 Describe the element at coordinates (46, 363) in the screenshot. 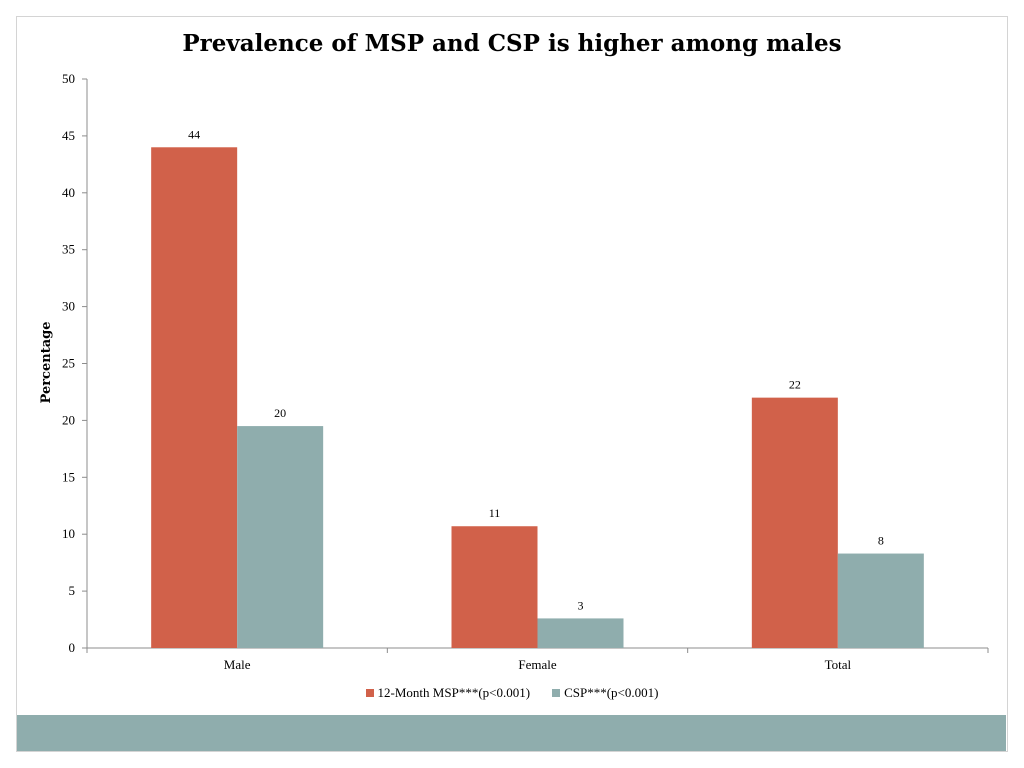

I see `y-axis-label: Percentage` at that location.